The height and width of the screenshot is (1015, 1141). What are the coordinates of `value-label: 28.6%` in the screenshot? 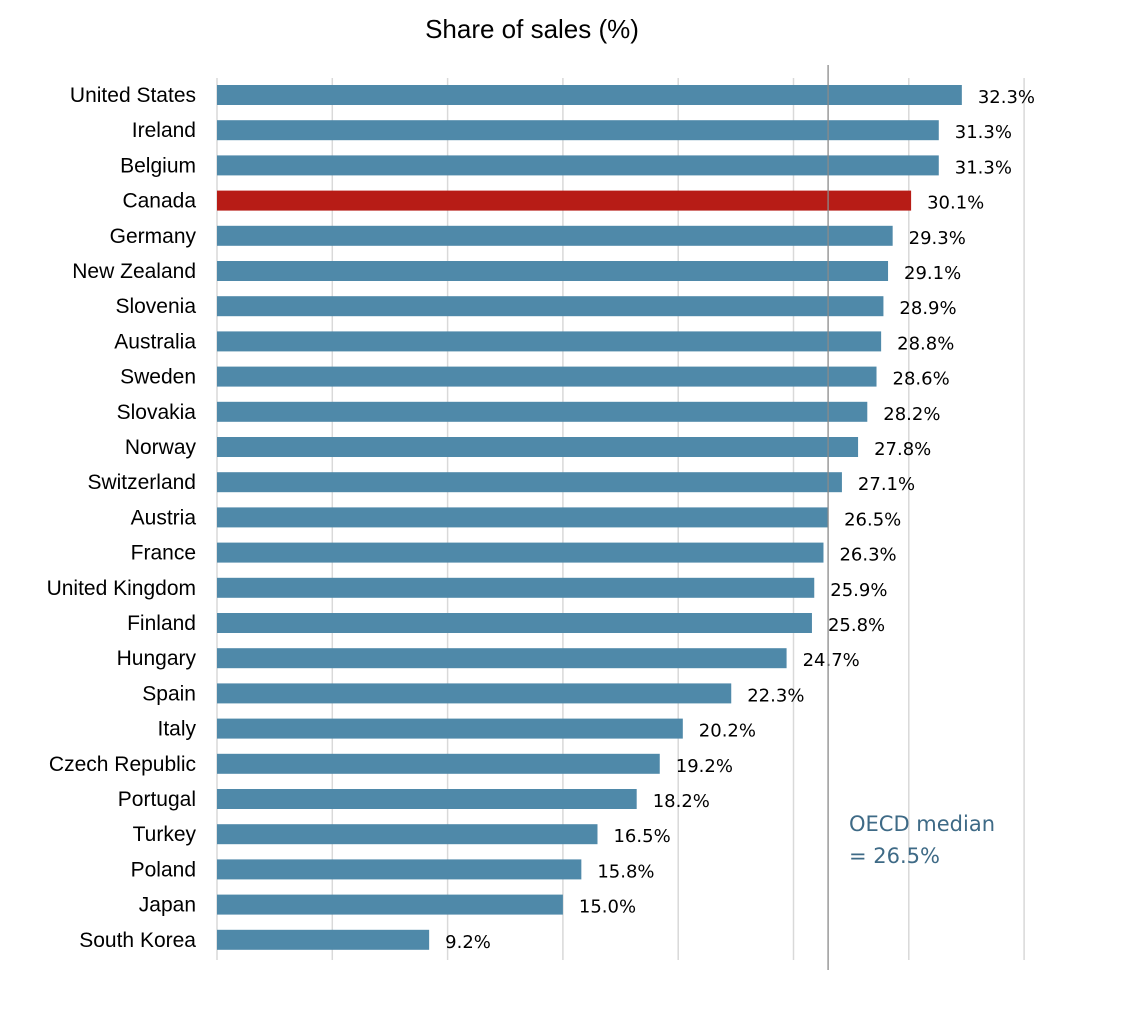 It's located at (921, 379).